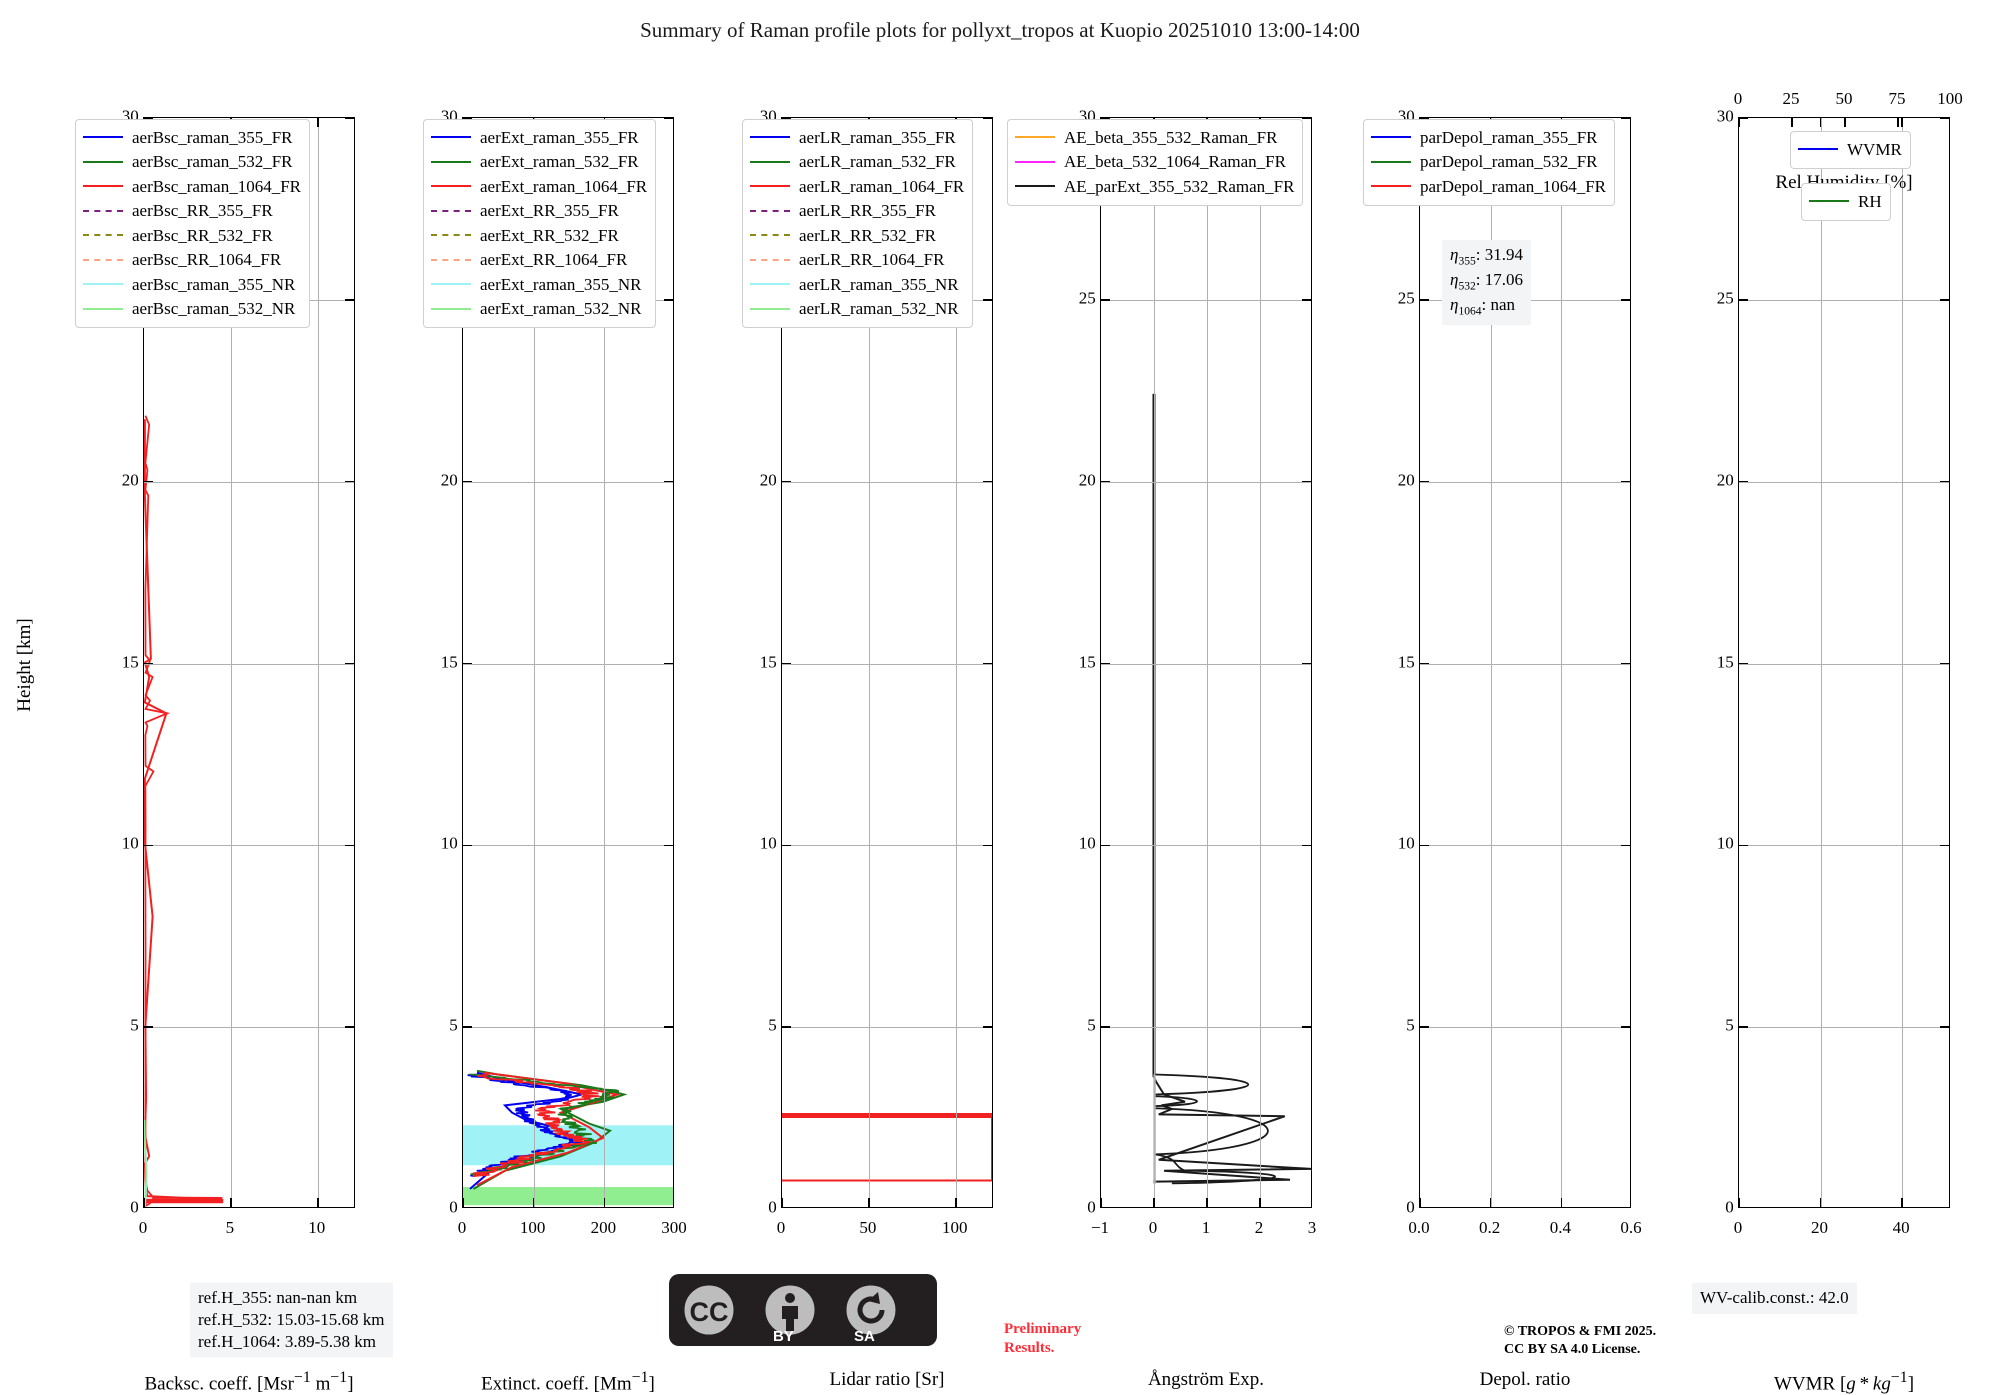 The height and width of the screenshot is (1395, 2000). I want to click on legend-item: aerBsc_RR_1064_FR, so click(192, 260).